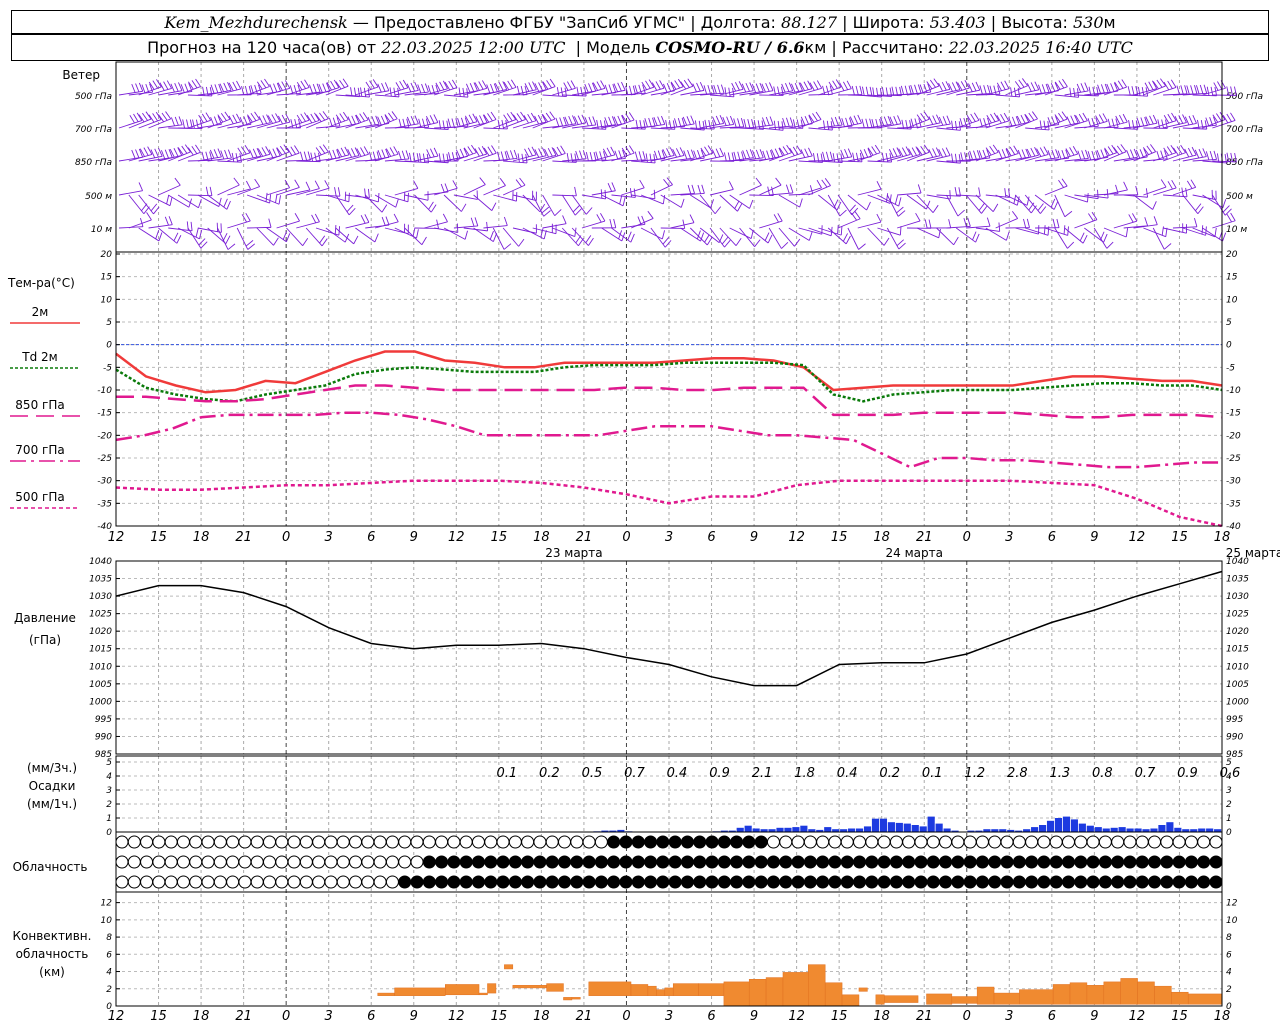  Describe the element at coordinates (1060, 773) in the screenshot. I see `precip-total-label: 1.3` at that location.